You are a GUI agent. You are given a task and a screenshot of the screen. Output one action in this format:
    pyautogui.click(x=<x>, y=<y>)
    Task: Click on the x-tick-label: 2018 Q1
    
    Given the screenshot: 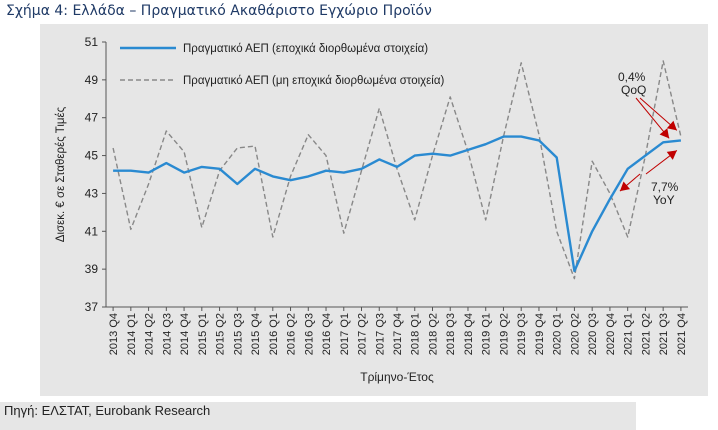 What is the action you would take?
    pyautogui.click(x=416, y=334)
    